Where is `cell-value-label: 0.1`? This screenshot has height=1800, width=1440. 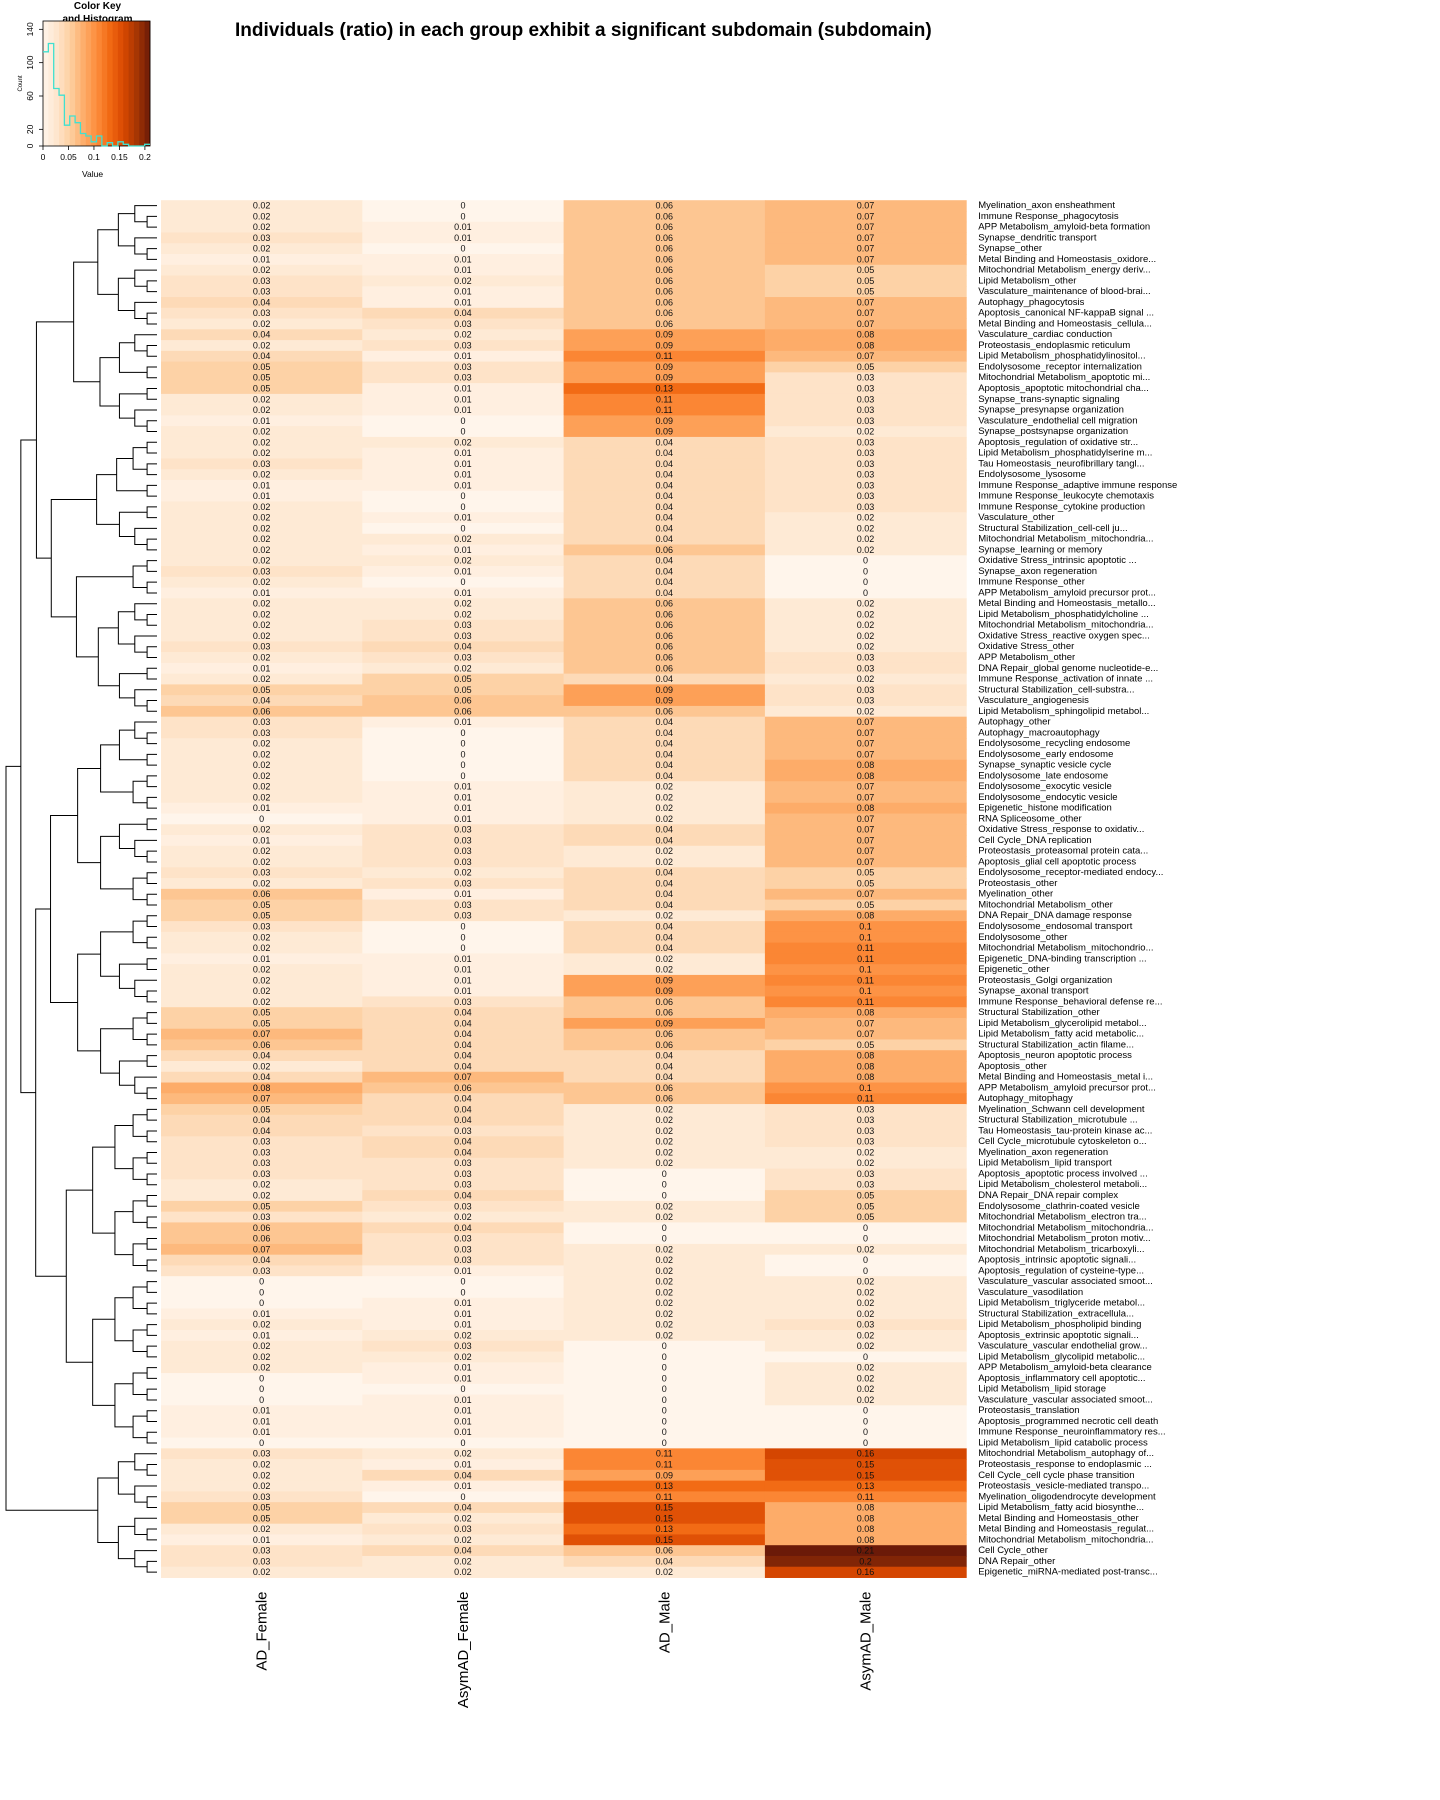 cell-value-label: 0.1 is located at coordinates (865, 1088).